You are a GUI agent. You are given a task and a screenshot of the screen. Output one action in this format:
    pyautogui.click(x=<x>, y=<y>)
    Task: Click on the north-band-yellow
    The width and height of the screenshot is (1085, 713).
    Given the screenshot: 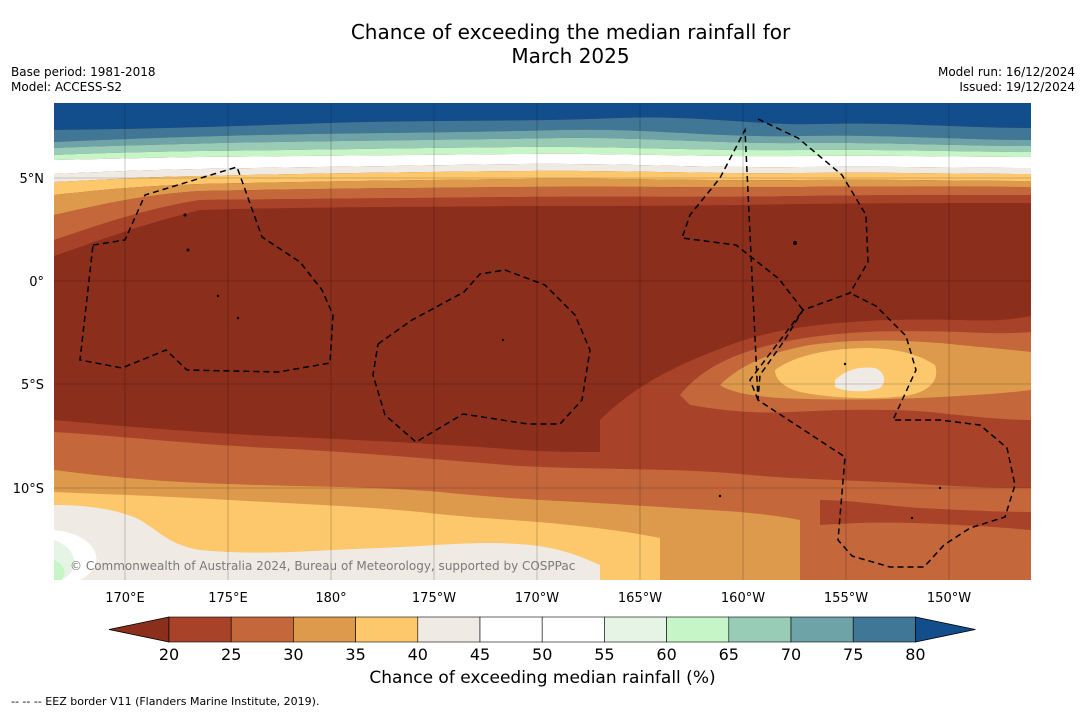 What is the action you would take?
    pyautogui.click(x=542, y=182)
    